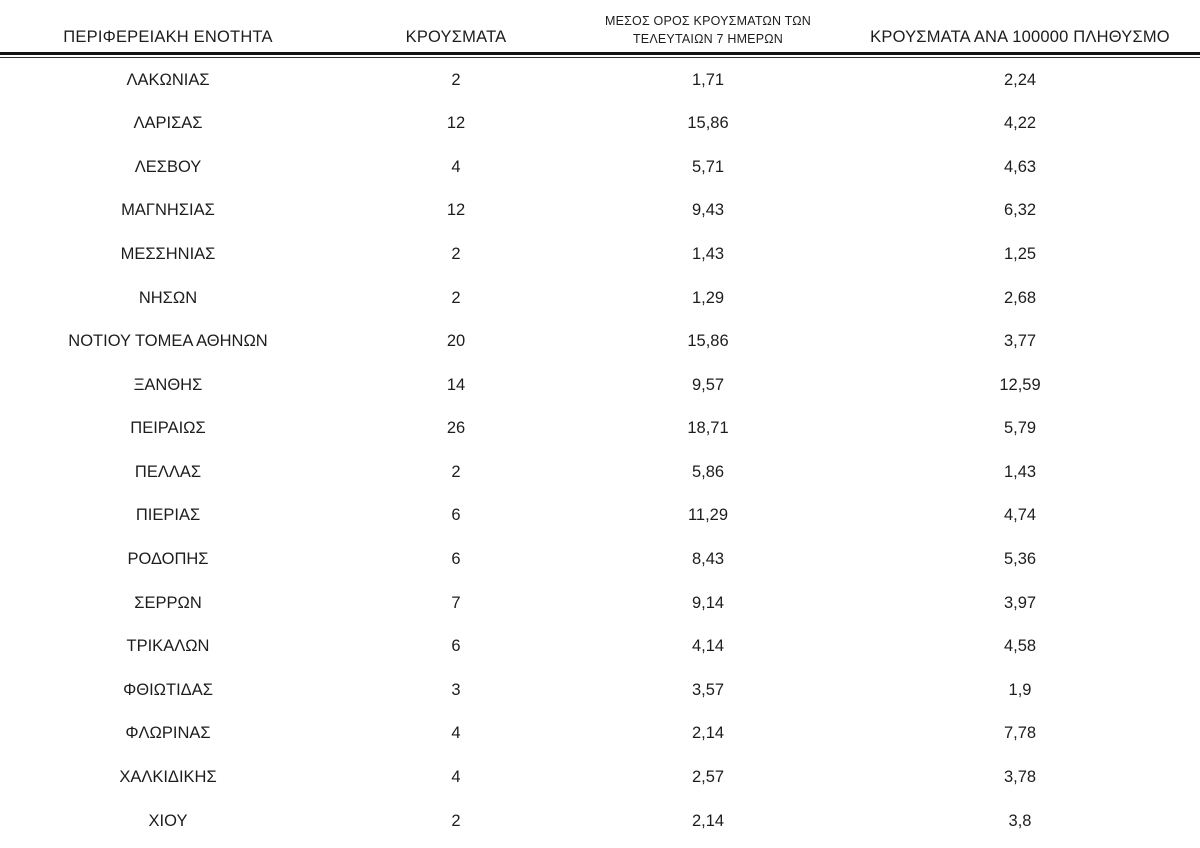 The image size is (1200, 848). I want to click on col-header-cases: ΚΡΟΥΣΜΑΤΑ, so click(456, 31).